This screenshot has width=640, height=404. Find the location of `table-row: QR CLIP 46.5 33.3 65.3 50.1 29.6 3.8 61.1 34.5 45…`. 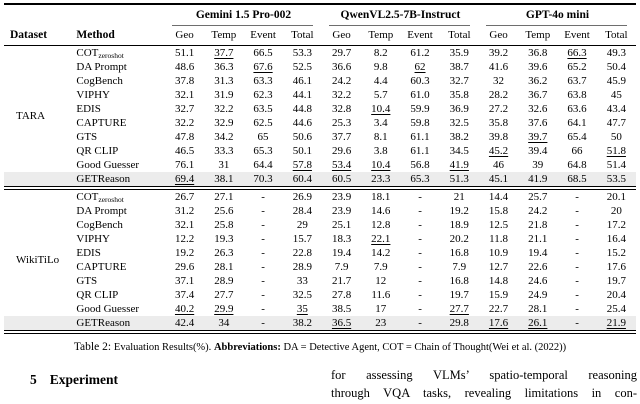

table-row: QR CLIP 46.5 33.3 65.3 50.1 29.6 3.8 61.1 34.5 45… is located at coordinates (320, 151).